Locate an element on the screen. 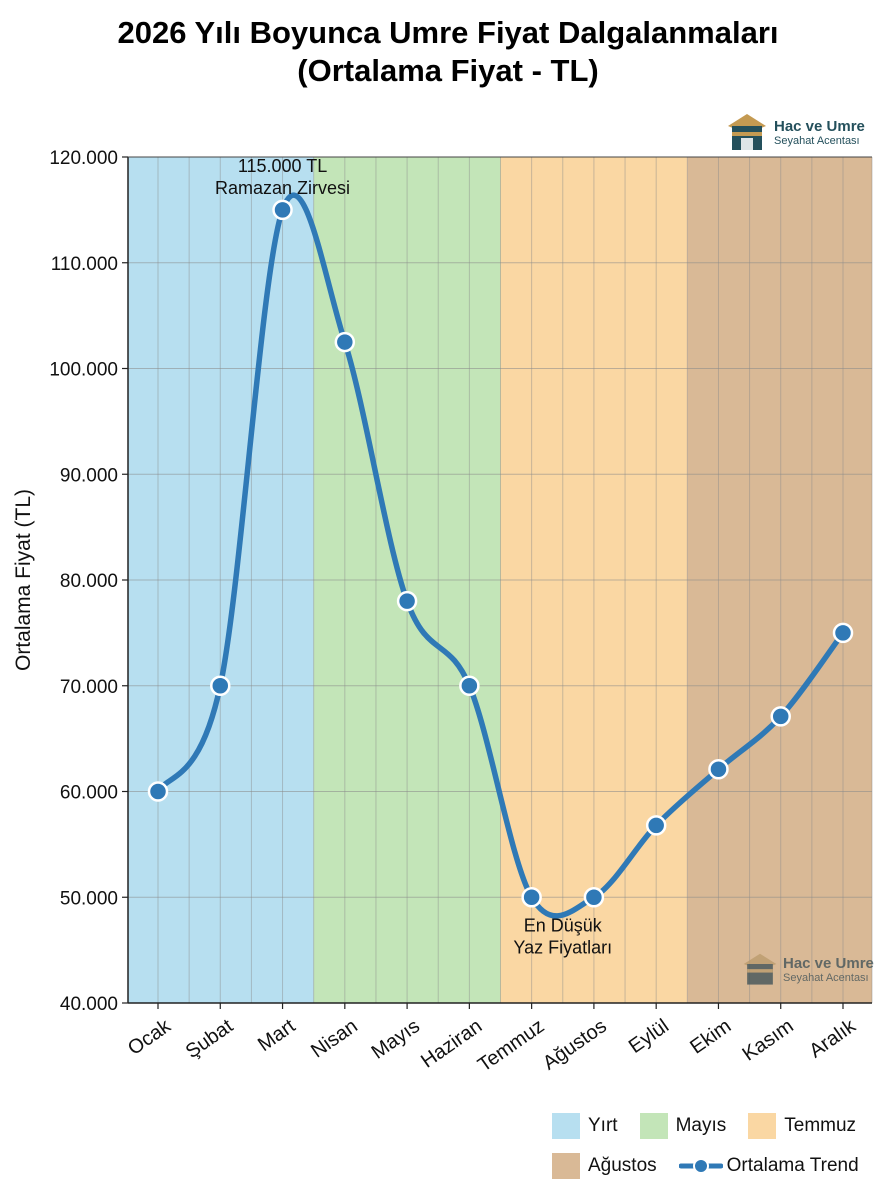 The height and width of the screenshot is (1200, 896). y-tick-label: 110.000 is located at coordinates (84, 264).